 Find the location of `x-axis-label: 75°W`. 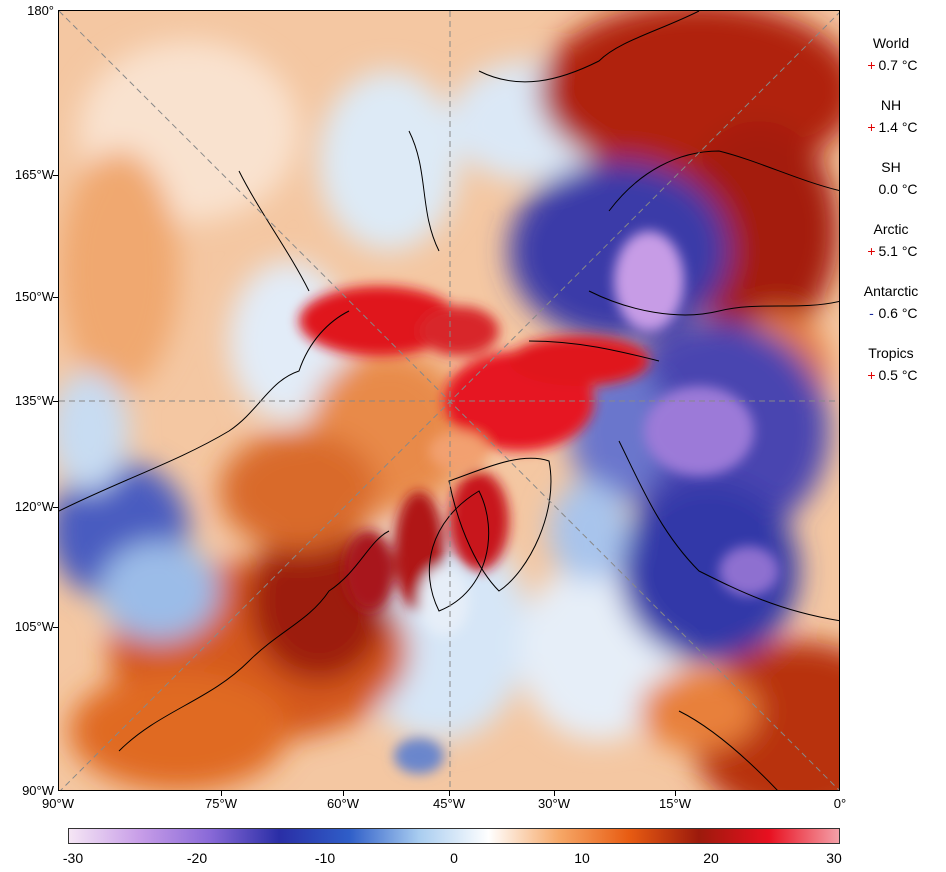

x-axis-label: 75°W is located at coordinates (221, 803).